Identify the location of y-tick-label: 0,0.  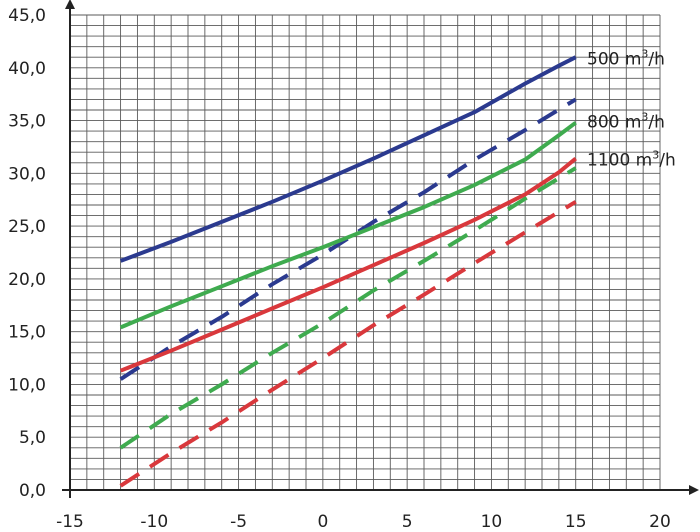
(32, 491).